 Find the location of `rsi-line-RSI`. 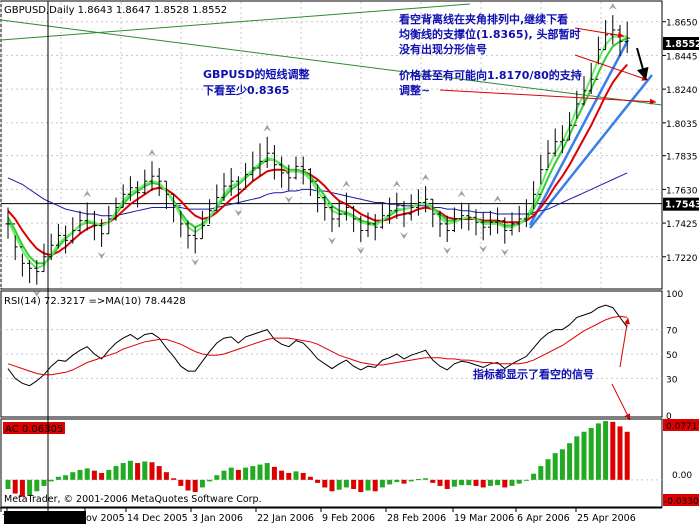

rsi-line-RSI is located at coordinates (317, 345).